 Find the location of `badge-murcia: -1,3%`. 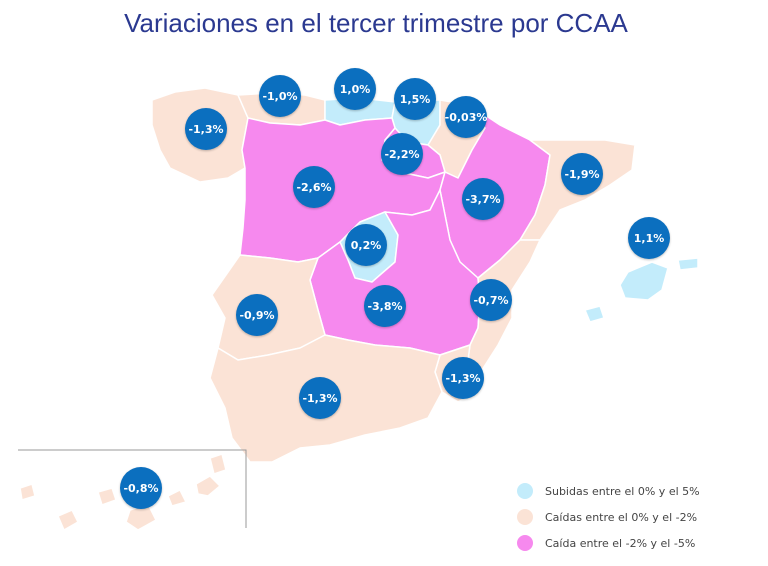

badge-murcia: -1,3% is located at coordinates (463, 378).